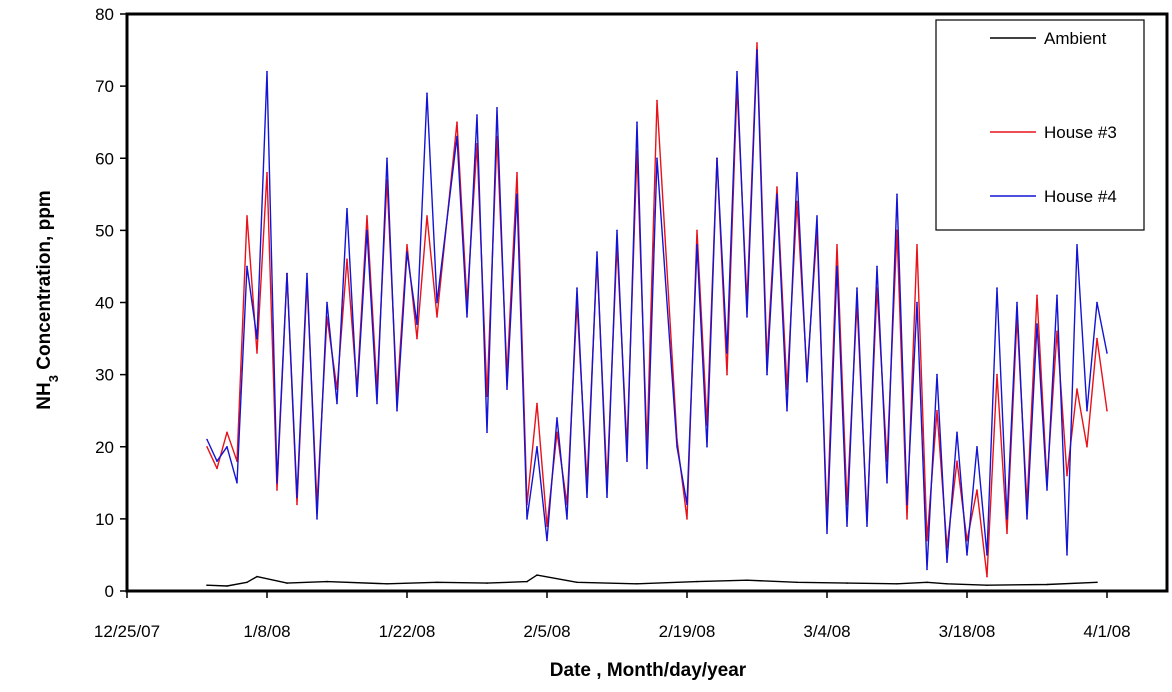 The height and width of the screenshot is (692, 1172). What do you see at coordinates (546, 631) in the screenshot?
I see `x-tick-label: 2/5/08` at bounding box center [546, 631].